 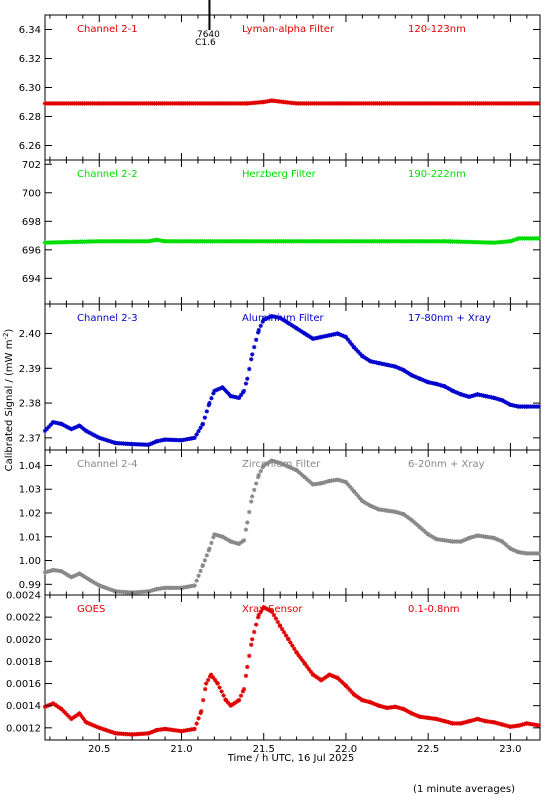 I want to click on filter-label: Aluminium Filter, so click(x=283, y=318).